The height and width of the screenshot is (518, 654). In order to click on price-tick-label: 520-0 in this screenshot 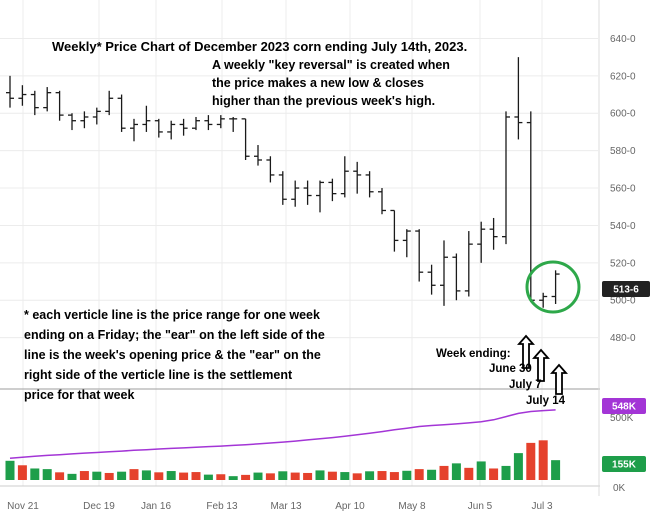, I will do `click(623, 263)`.